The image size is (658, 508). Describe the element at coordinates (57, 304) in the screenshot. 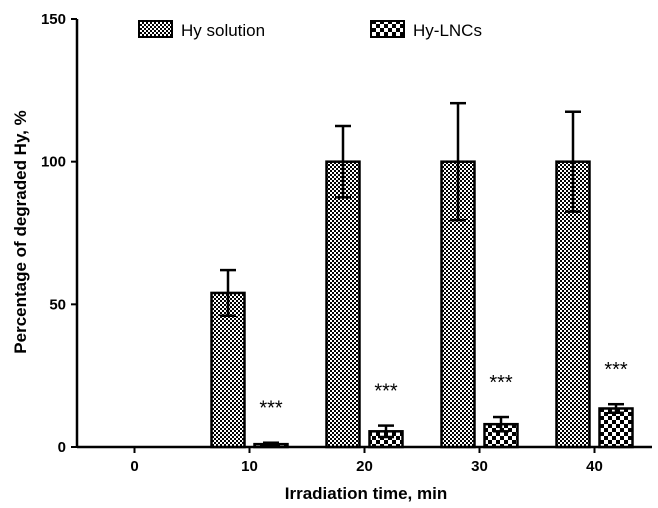

I see `y-tick-label: 50` at that location.